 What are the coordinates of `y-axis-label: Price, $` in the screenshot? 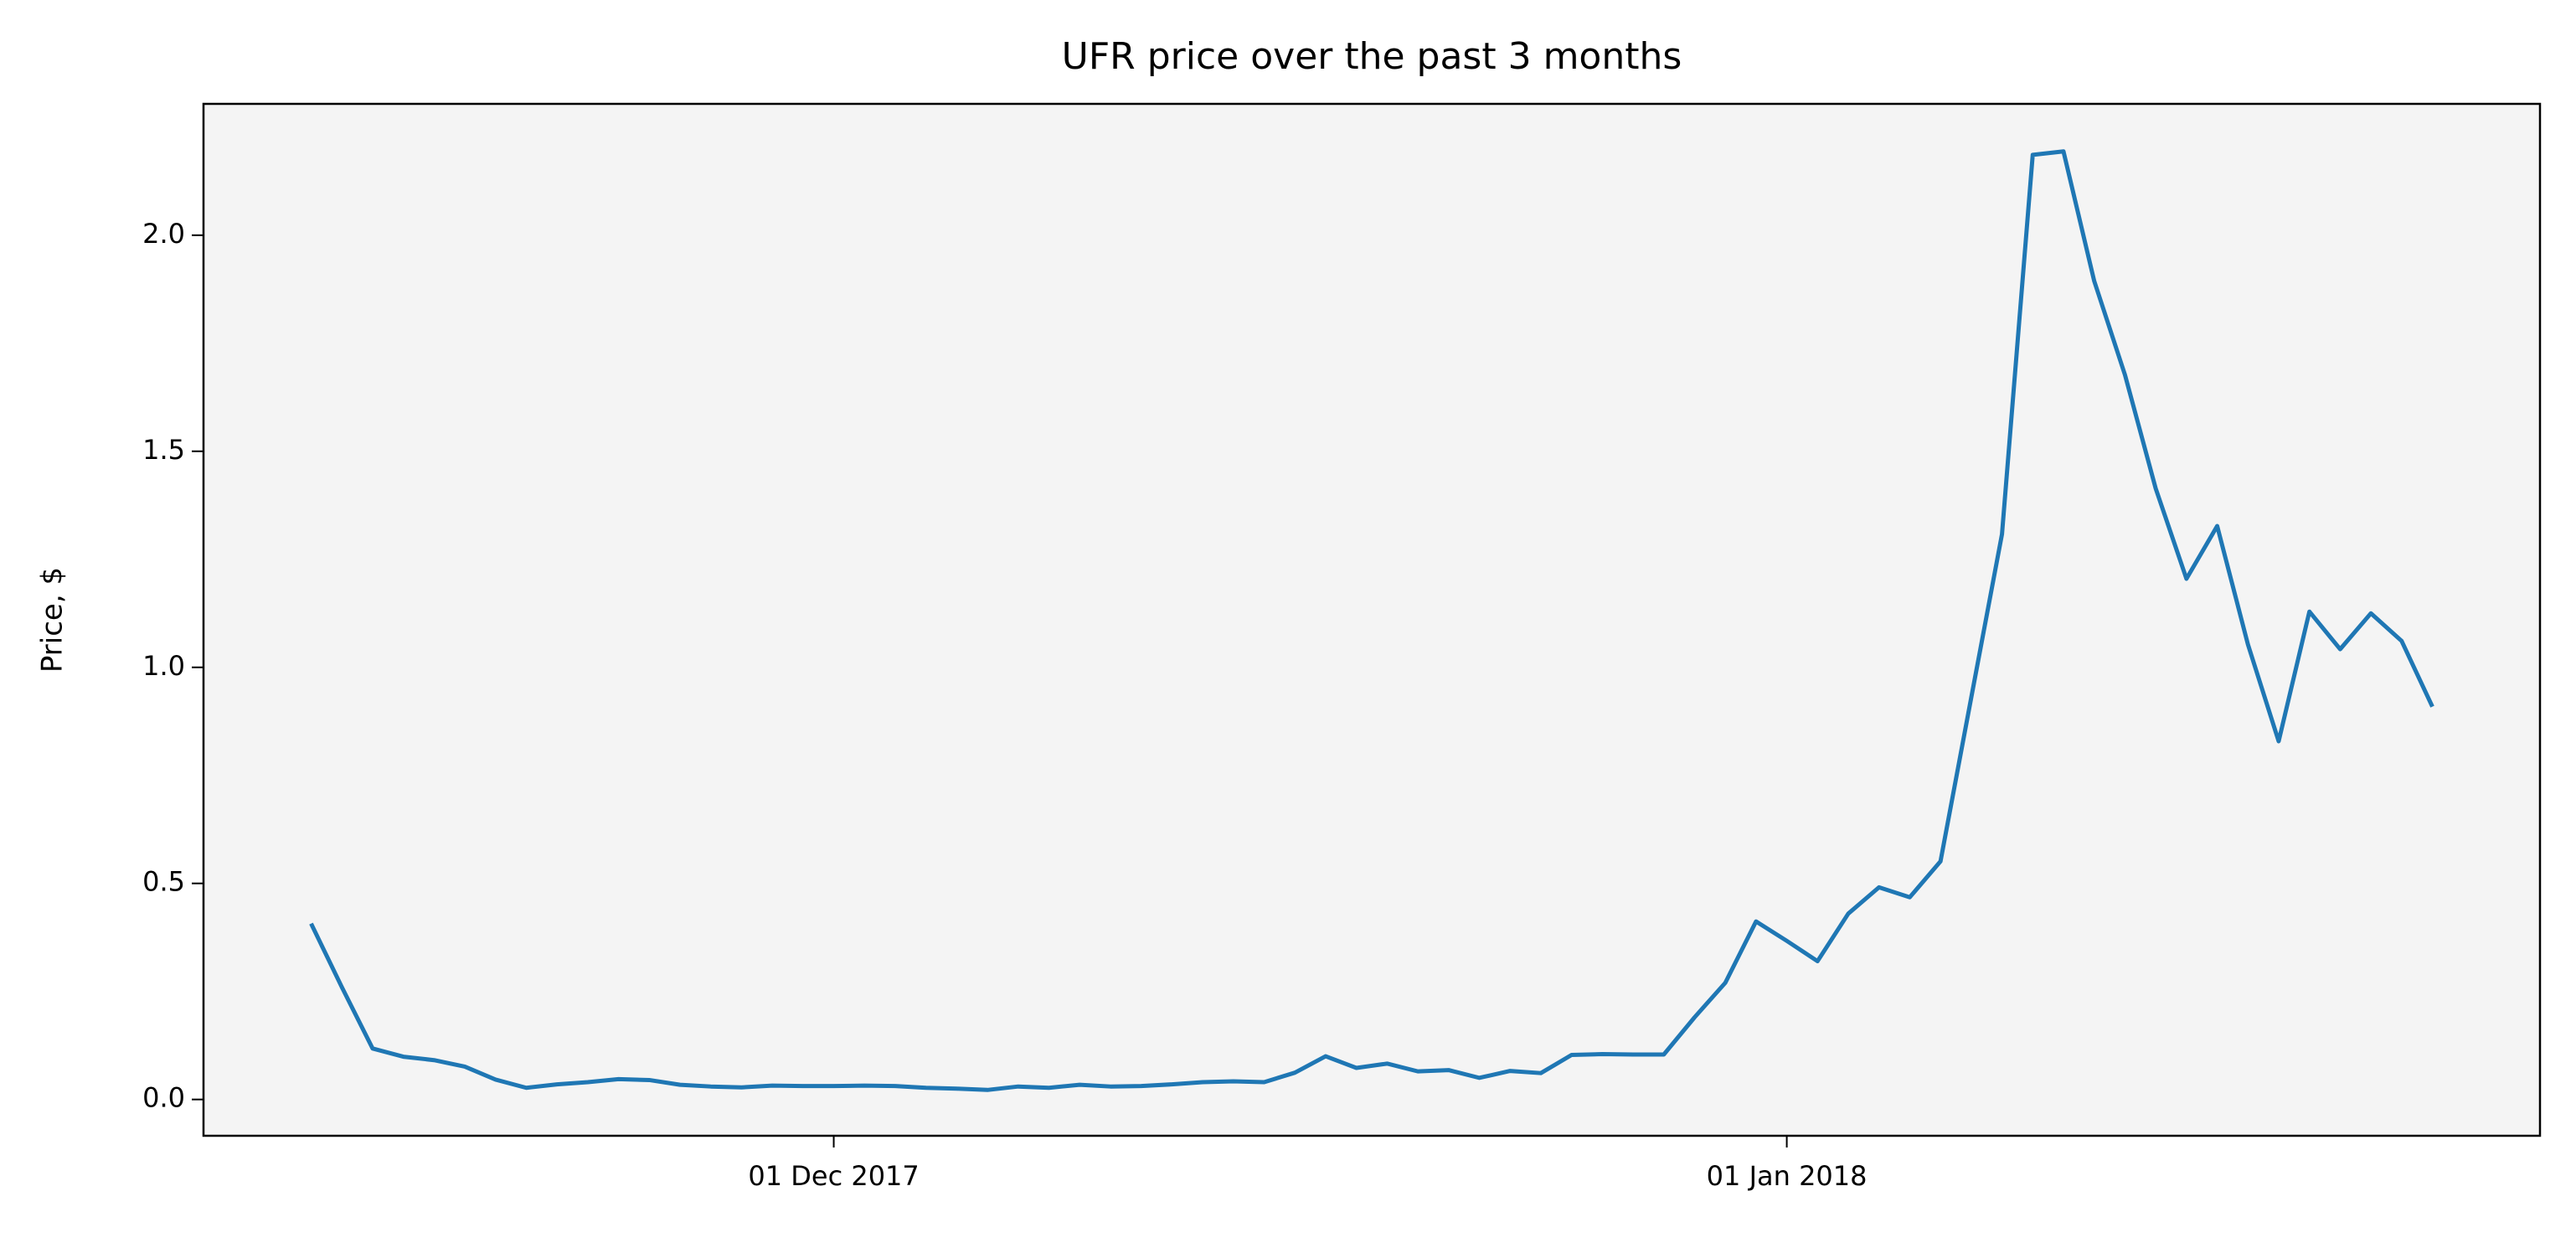 It's located at (53, 620).